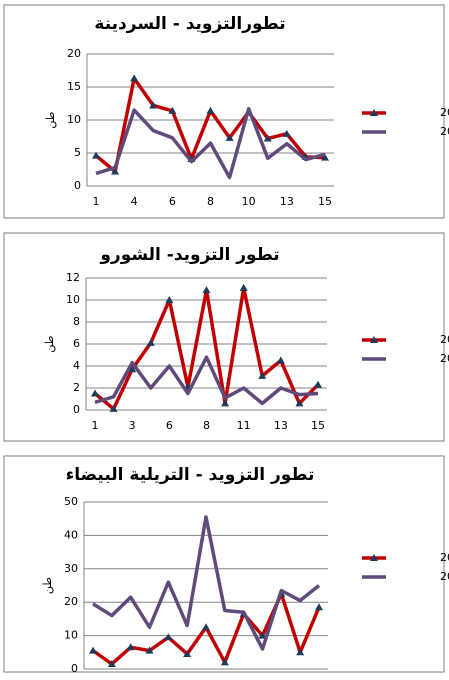 This screenshot has height=680, width=449. What do you see at coordinates (71, 534) in the screenshot?
I see `y-tick-label: 40` at bounding box center [71, 534].